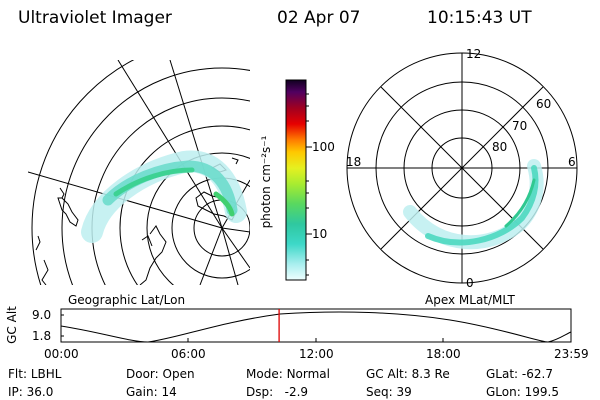  What do you see at coordinates (42, 336) in the screenshot?
I see `timeline-ytick-low: 1.8` at bounding box center [42, 336].